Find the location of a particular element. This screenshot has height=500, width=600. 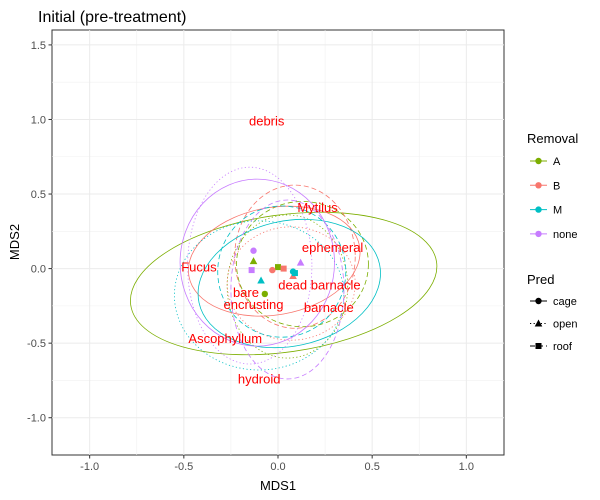

ellipse-none-roof is located at coordinates (287, 289).